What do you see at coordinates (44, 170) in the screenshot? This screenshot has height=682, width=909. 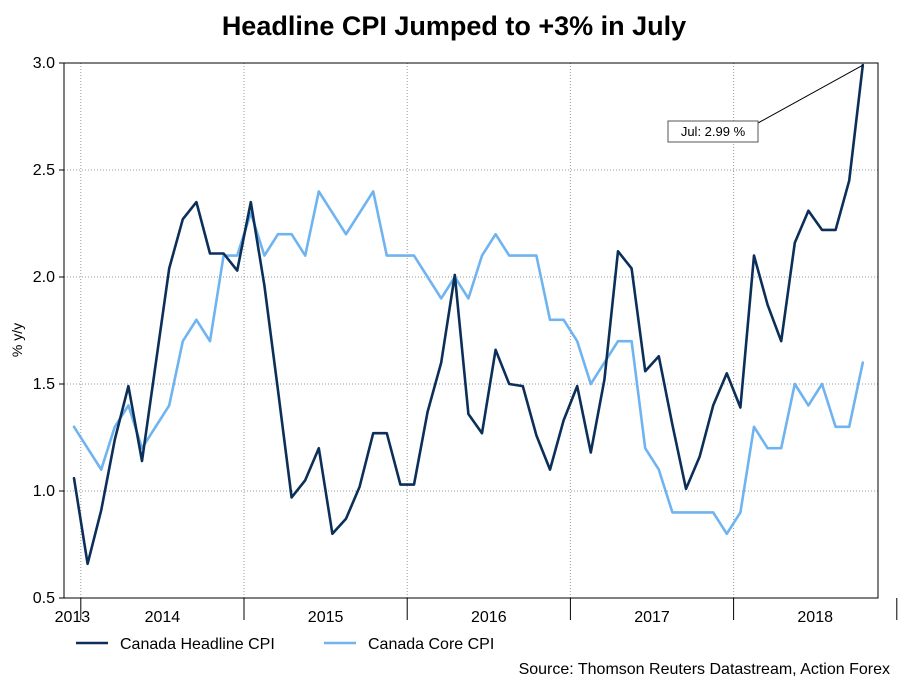 I see `y-tick-label: 2.5` at bounding box center [44, 170].